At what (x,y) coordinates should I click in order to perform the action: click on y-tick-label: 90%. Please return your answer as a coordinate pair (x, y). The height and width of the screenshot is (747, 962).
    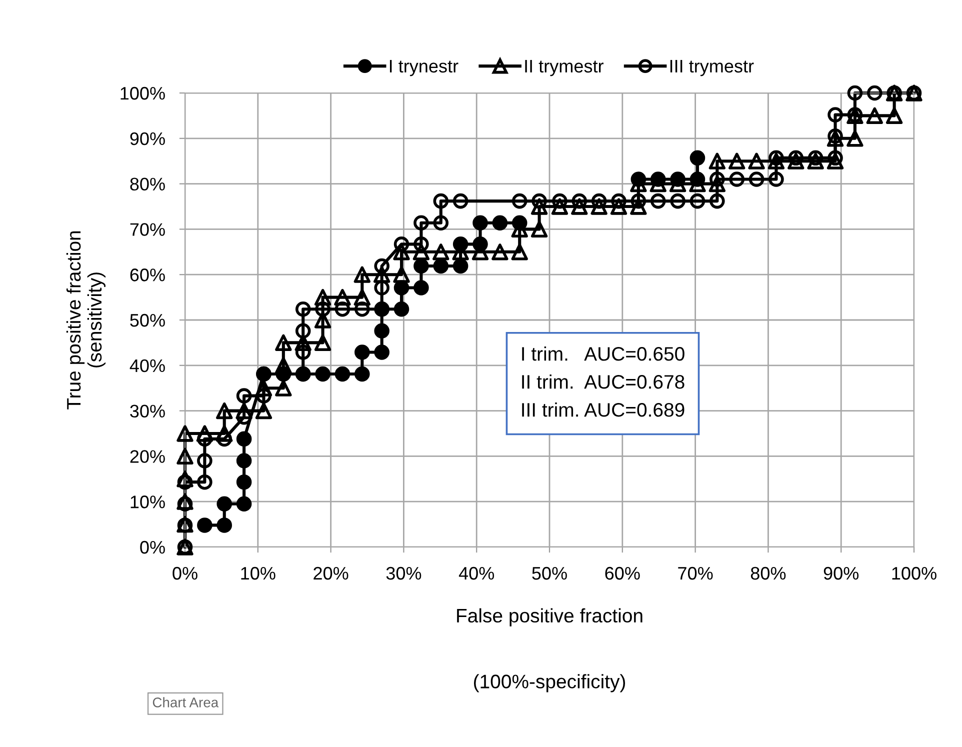
    Looking at the image, I should click on (147, 139).